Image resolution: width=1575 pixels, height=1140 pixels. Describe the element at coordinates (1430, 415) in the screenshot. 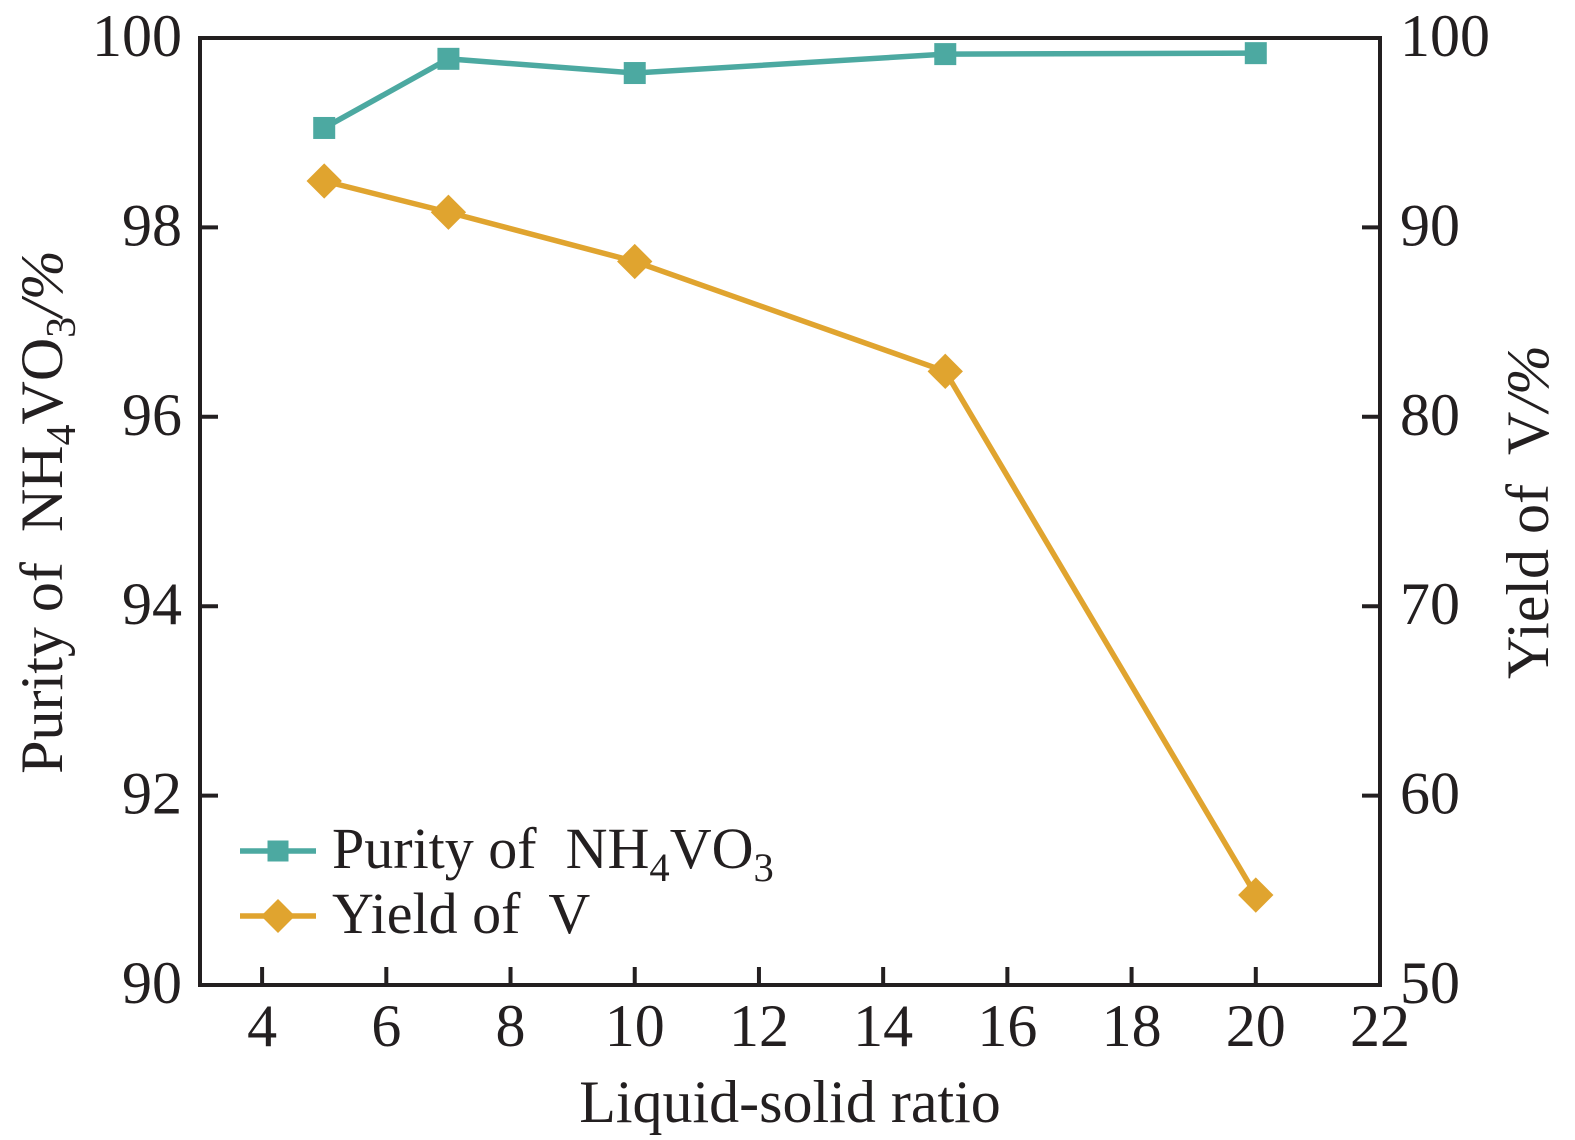

I see `right-y-tick-label: 80` at that location.